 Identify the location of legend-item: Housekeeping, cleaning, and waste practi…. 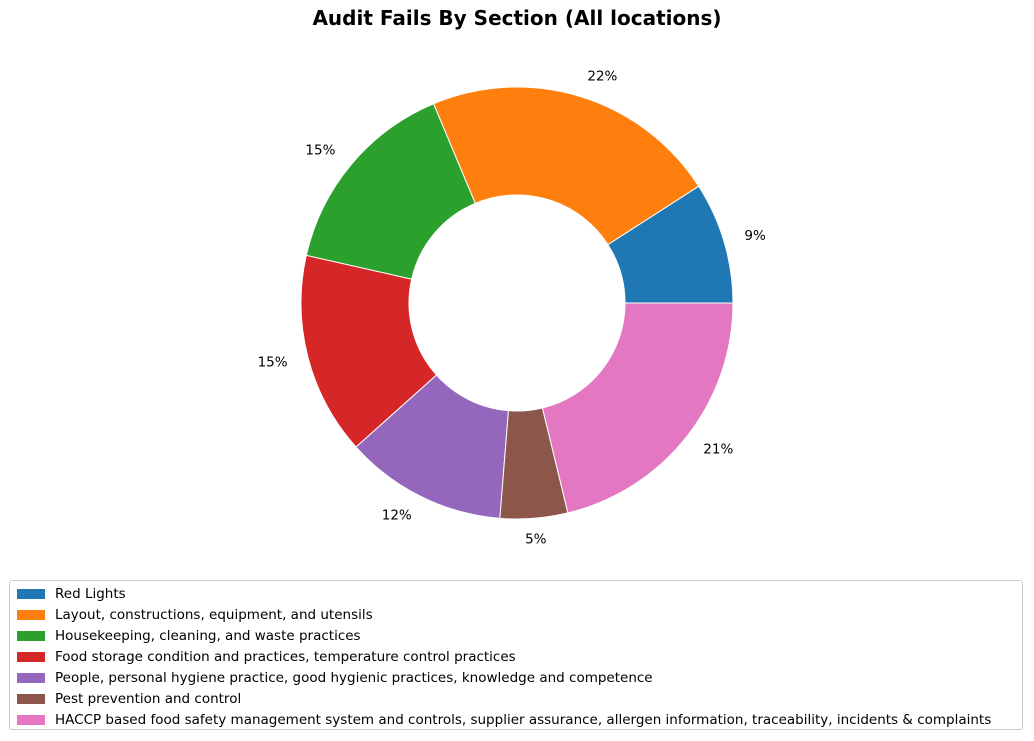
(189, 635).